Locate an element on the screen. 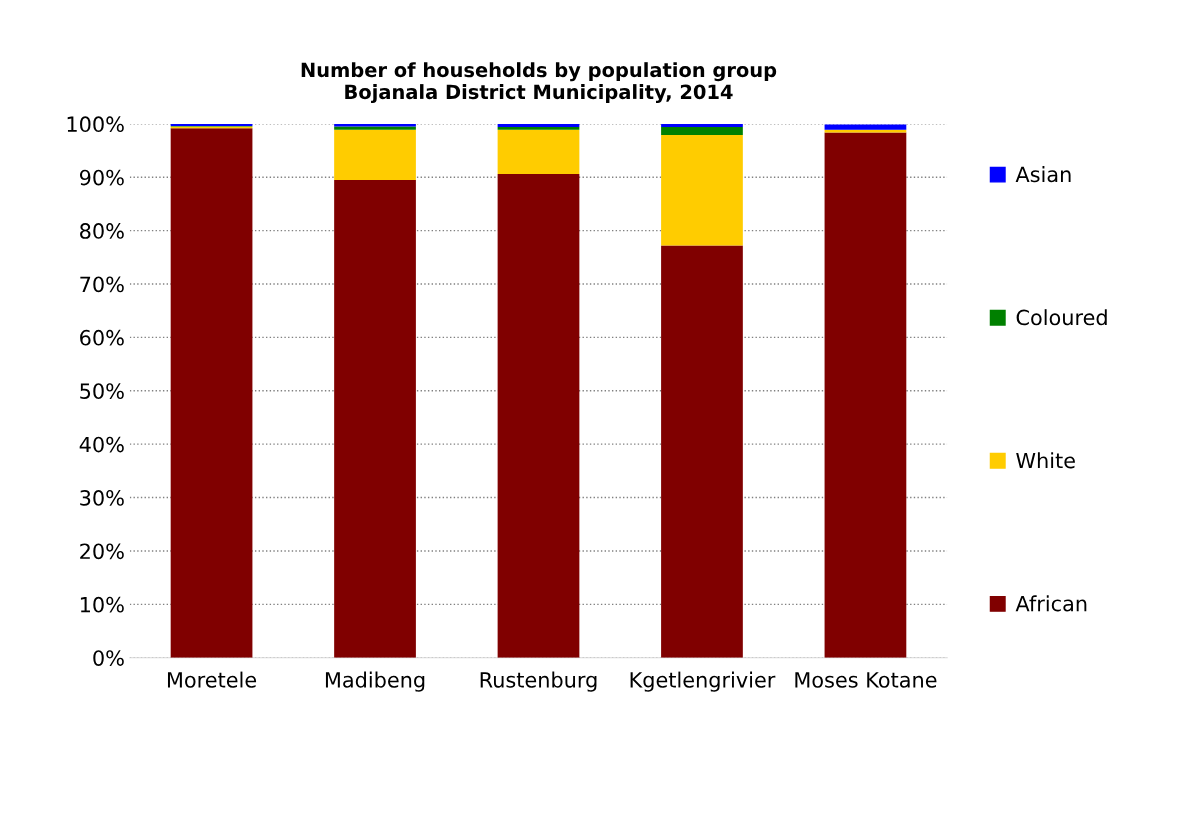 Image resolution: width=1202 pixels, height=815 pixels. chart-title: Number of households by population group Bojanala District Municipality, 2014 is located at coordinates (539, 83).